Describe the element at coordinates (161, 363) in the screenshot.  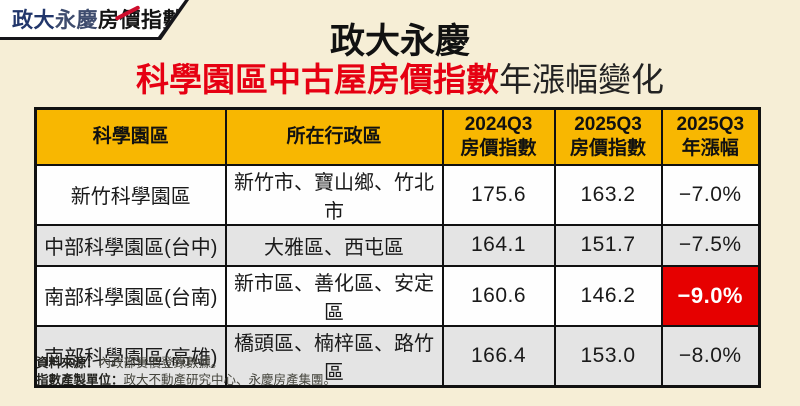
I see `source-text: 內政部實價登錄數據。` at that location.